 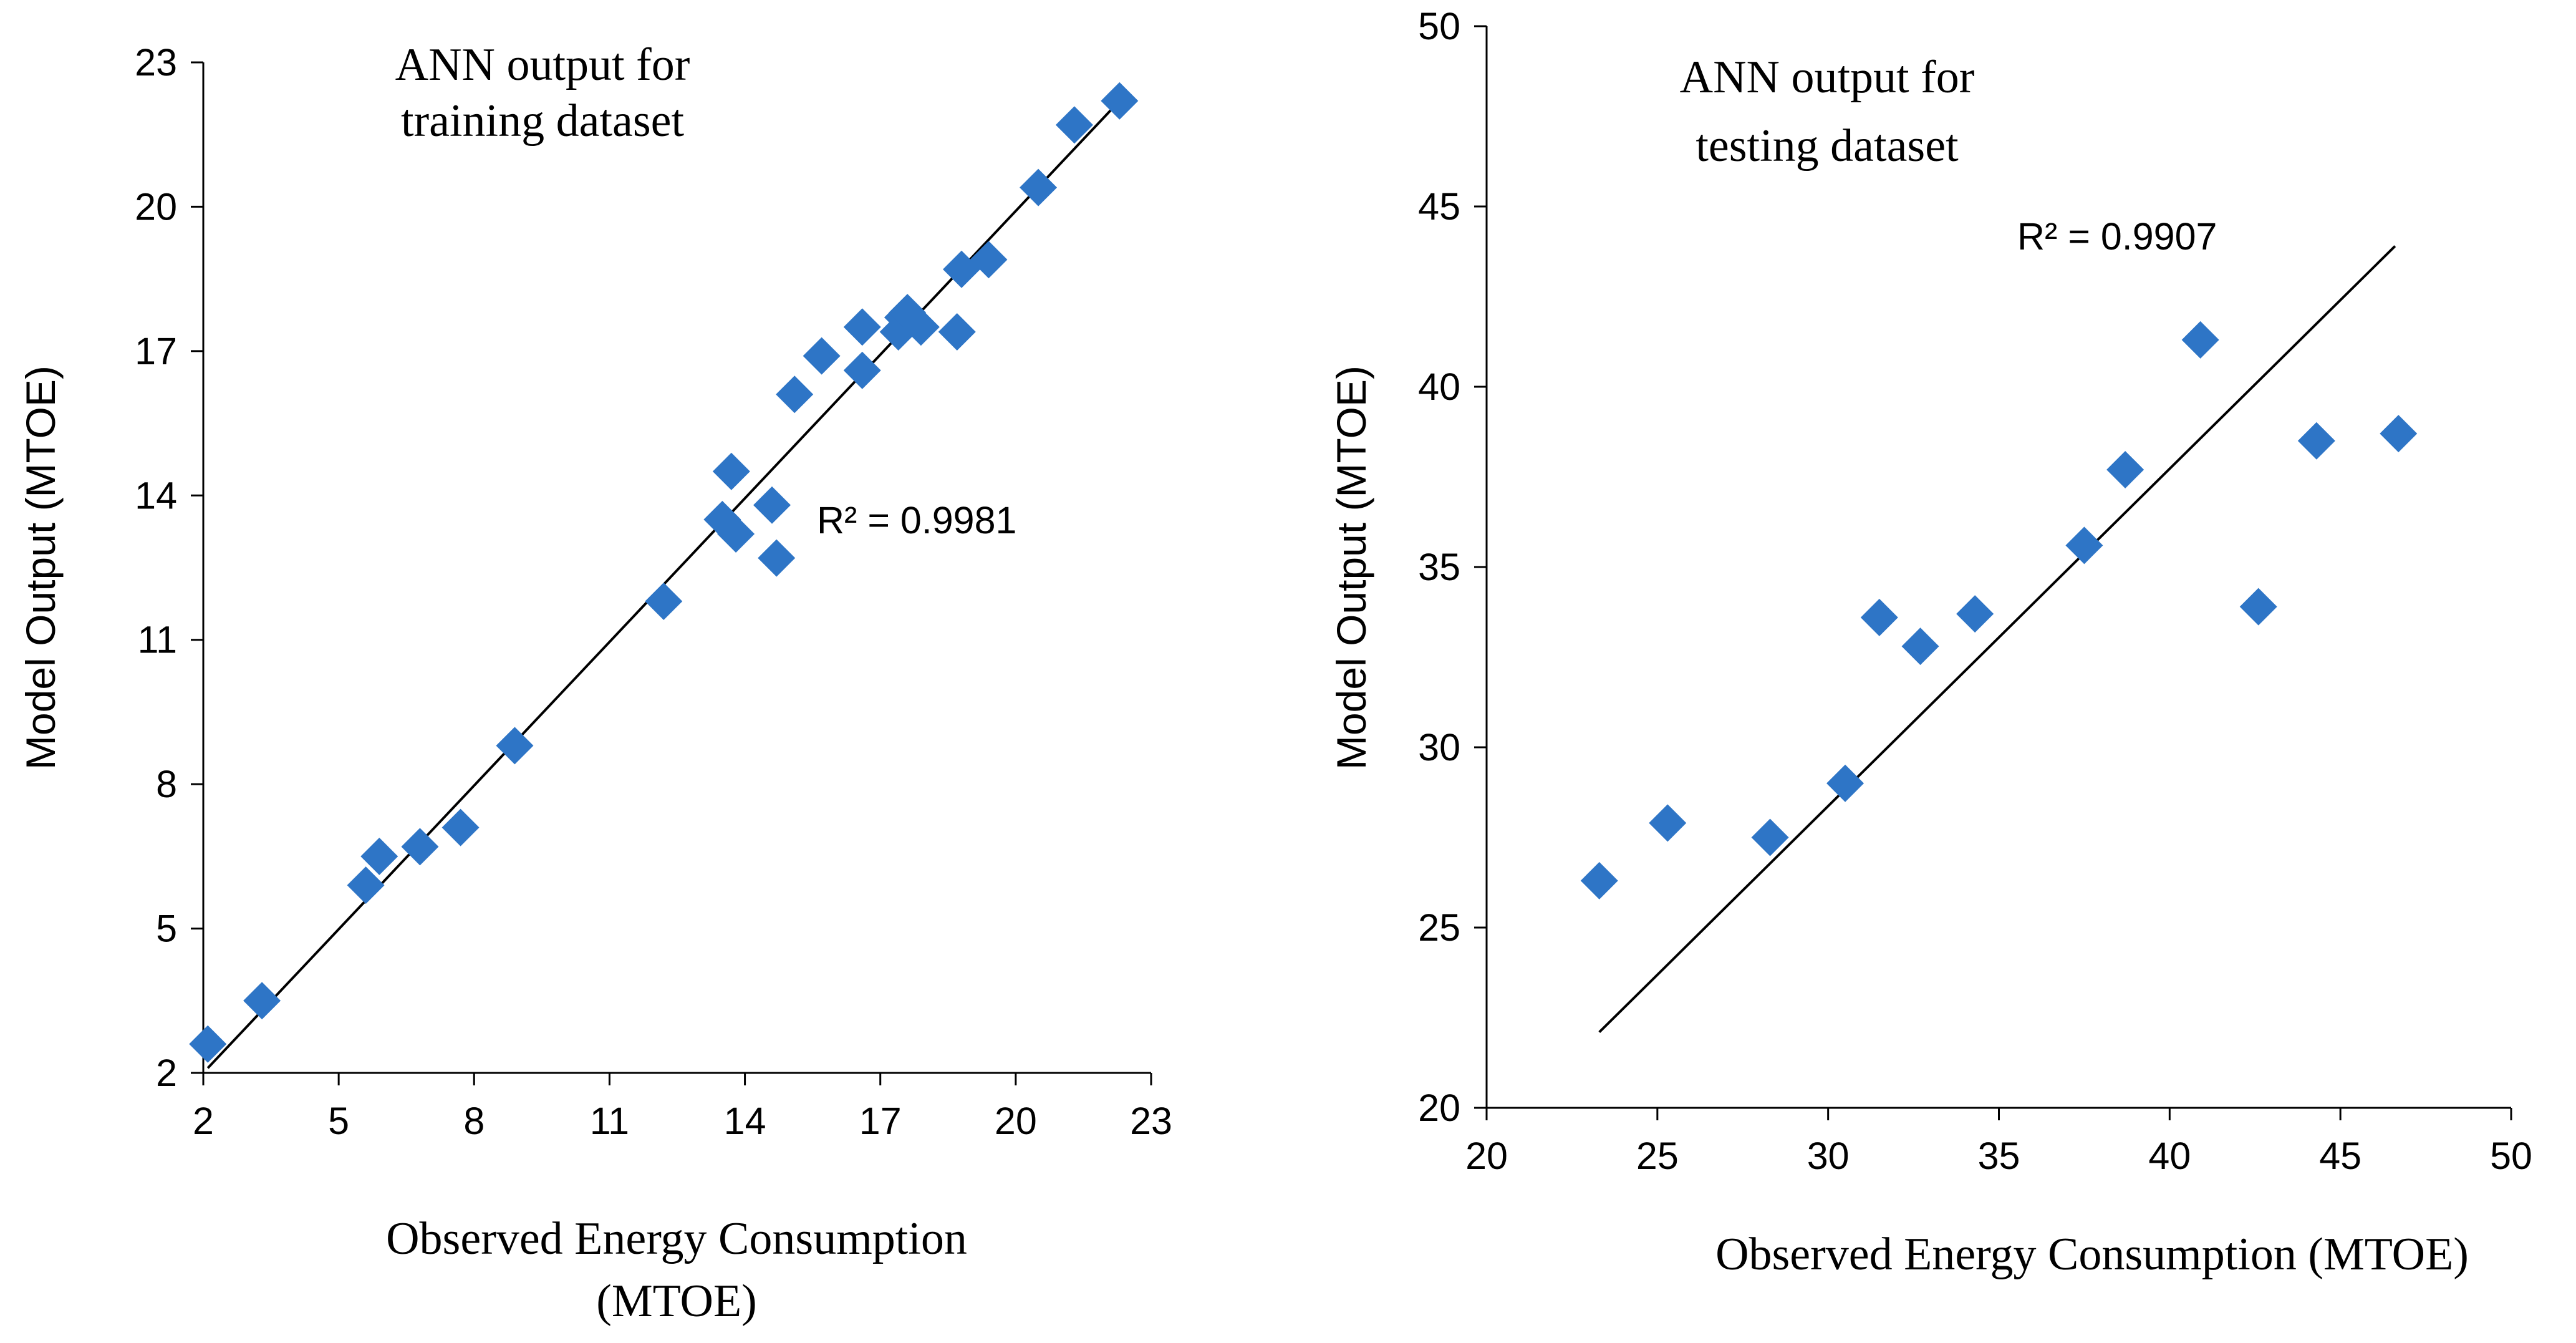 I want to click on x-tick-label: 2, so click(x=203, y=1121).